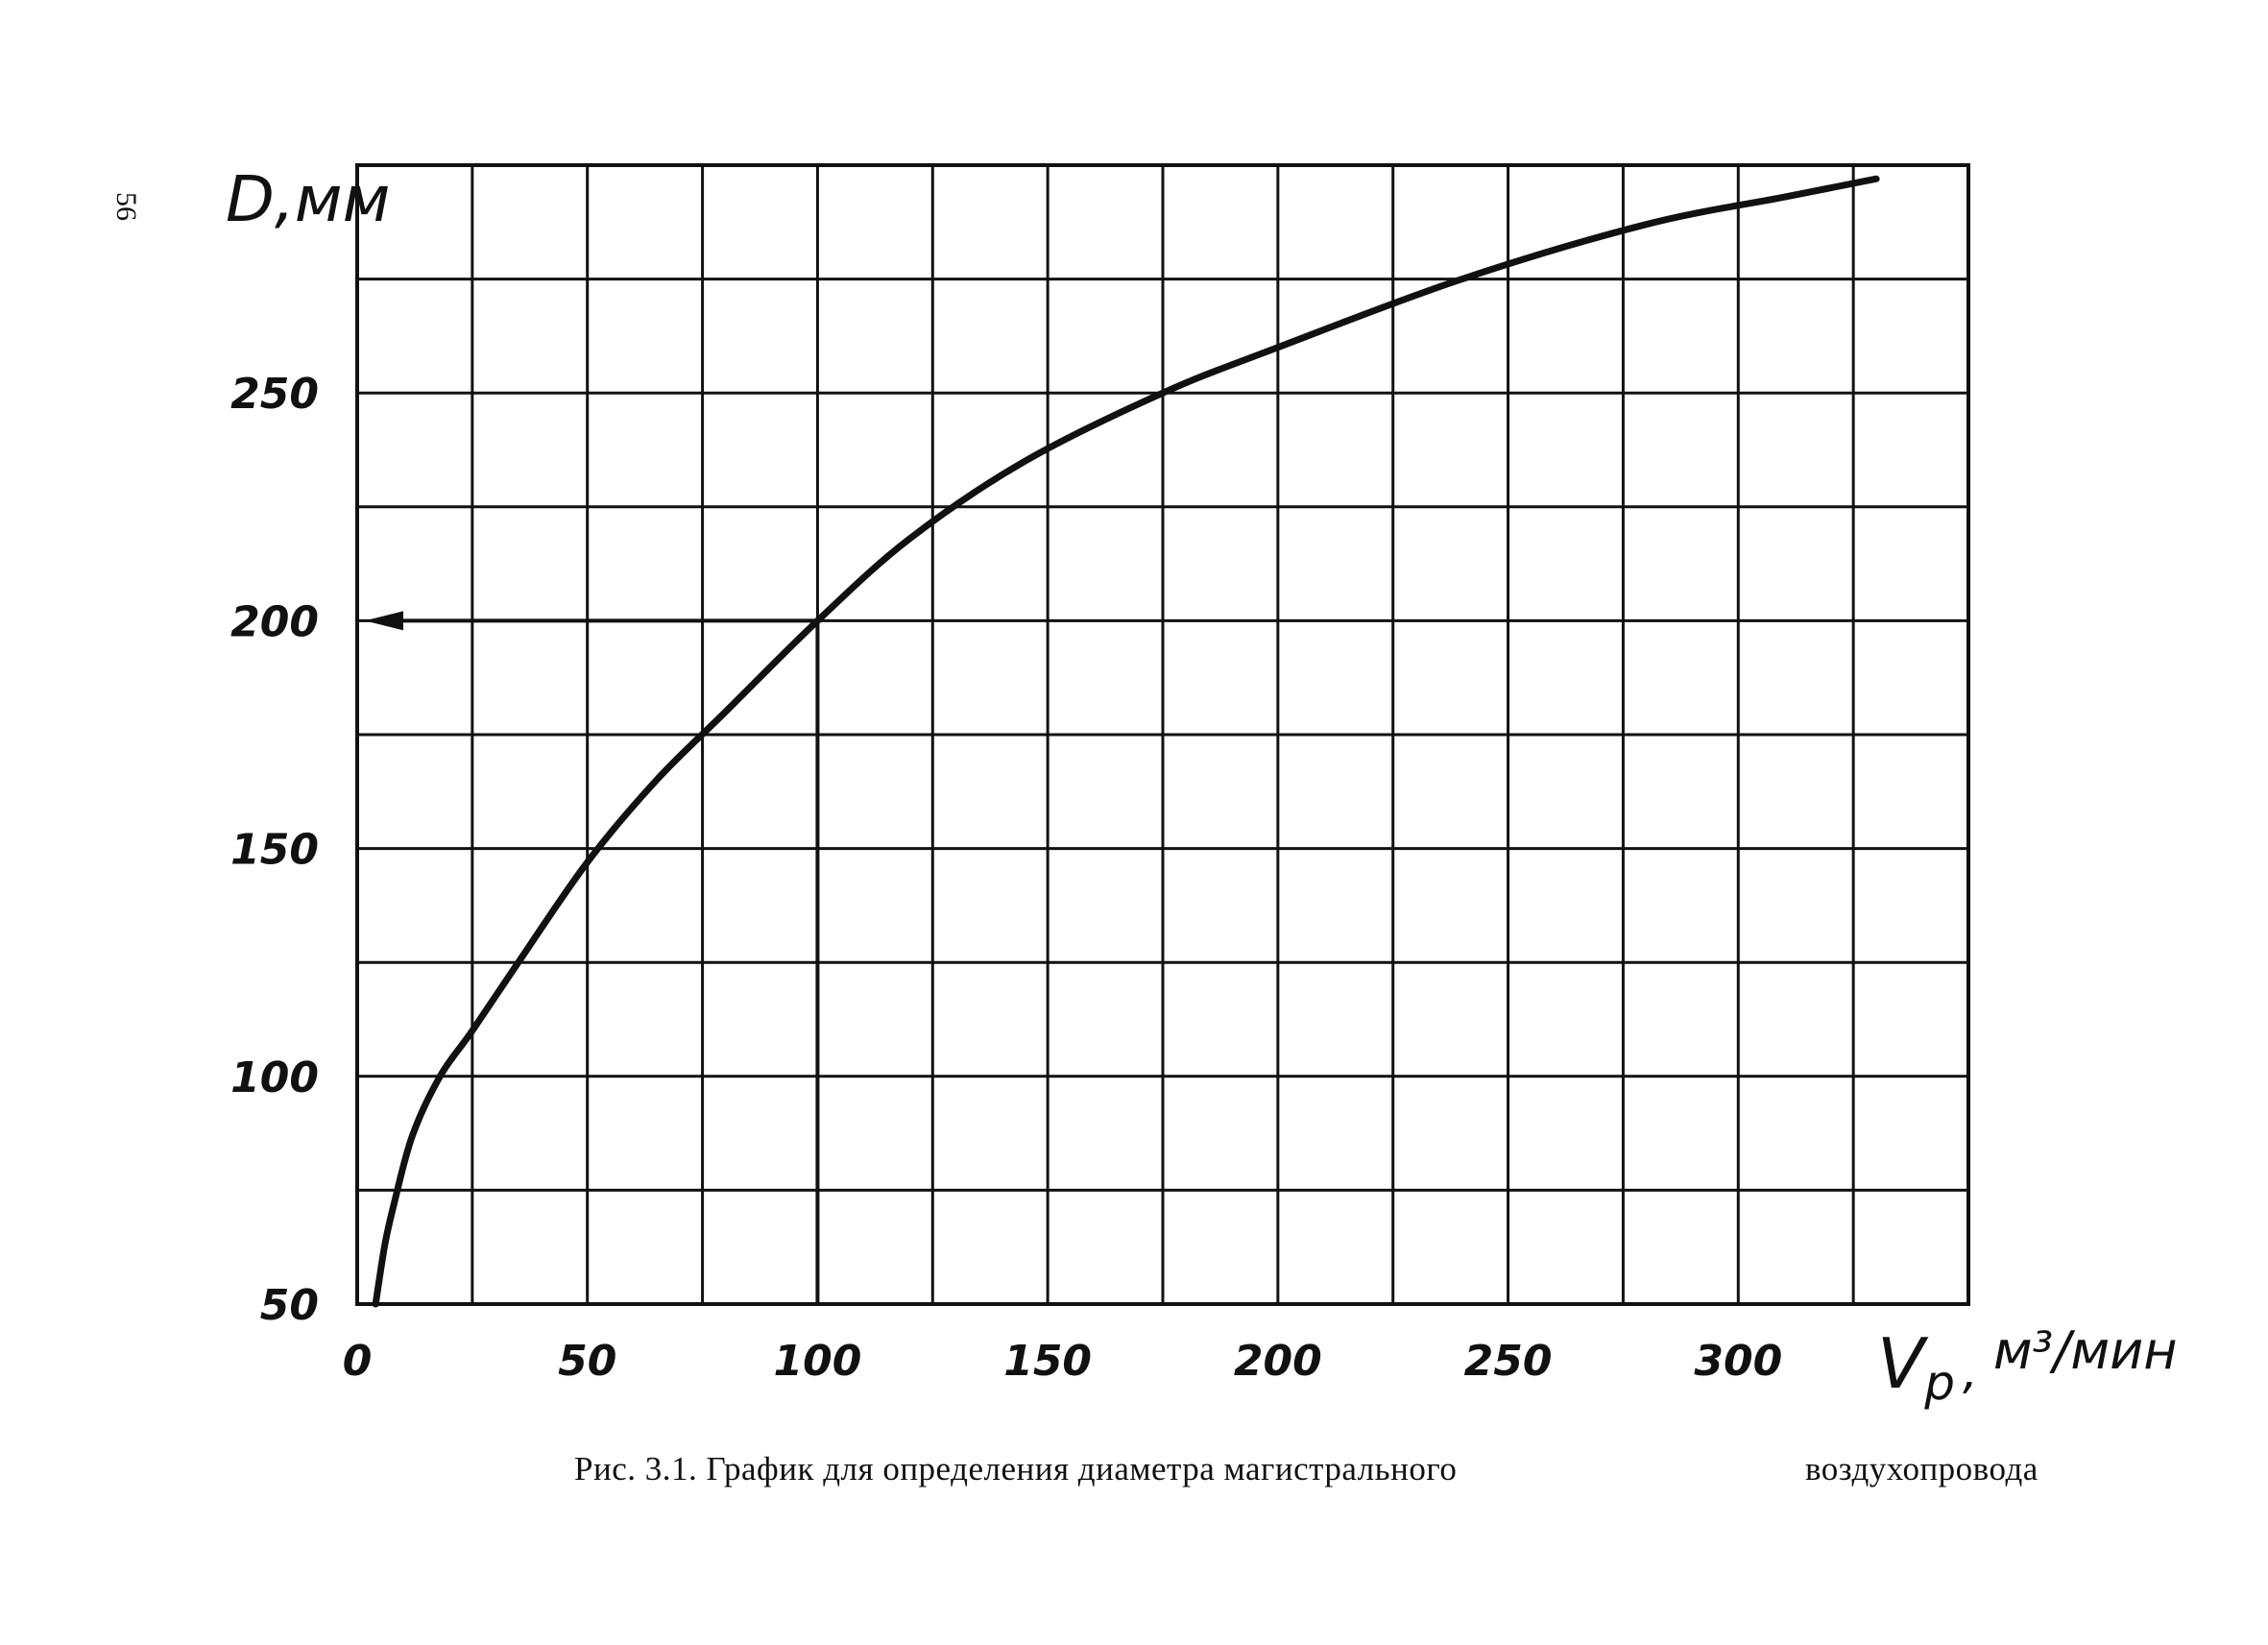 This screenshot has width=2268, height=1645. Describe the element at coordinates (1047, 1362) in the screenshot. I see `x-tick-label: 150` at that location.